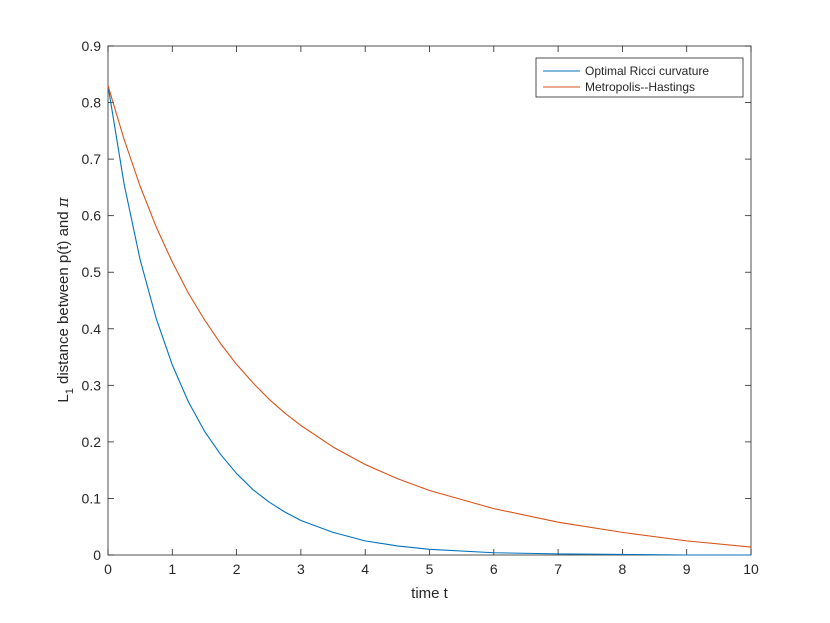 The height and width of the screenshot is (623, 830). Describe the element at coordinates (623, 569) in the screenshot. I see `x-tick-label: 8` at that location.